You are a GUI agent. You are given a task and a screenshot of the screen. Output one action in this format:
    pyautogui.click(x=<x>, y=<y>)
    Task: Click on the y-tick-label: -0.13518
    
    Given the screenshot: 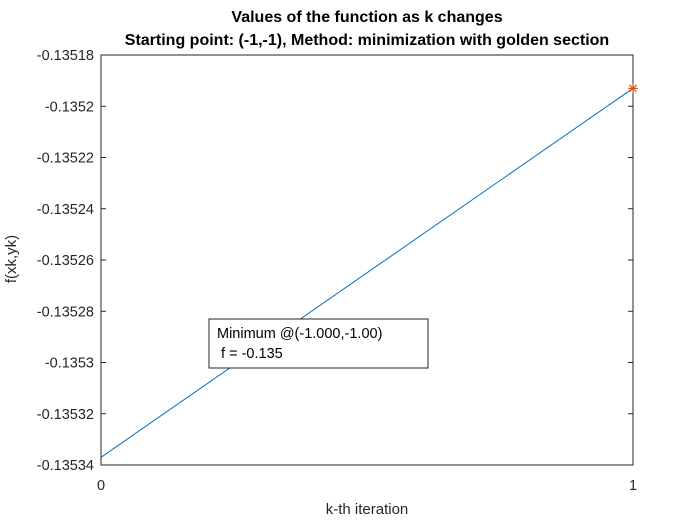 What is the action you would take?
    pyautogui.click(x=65, y=56)
    